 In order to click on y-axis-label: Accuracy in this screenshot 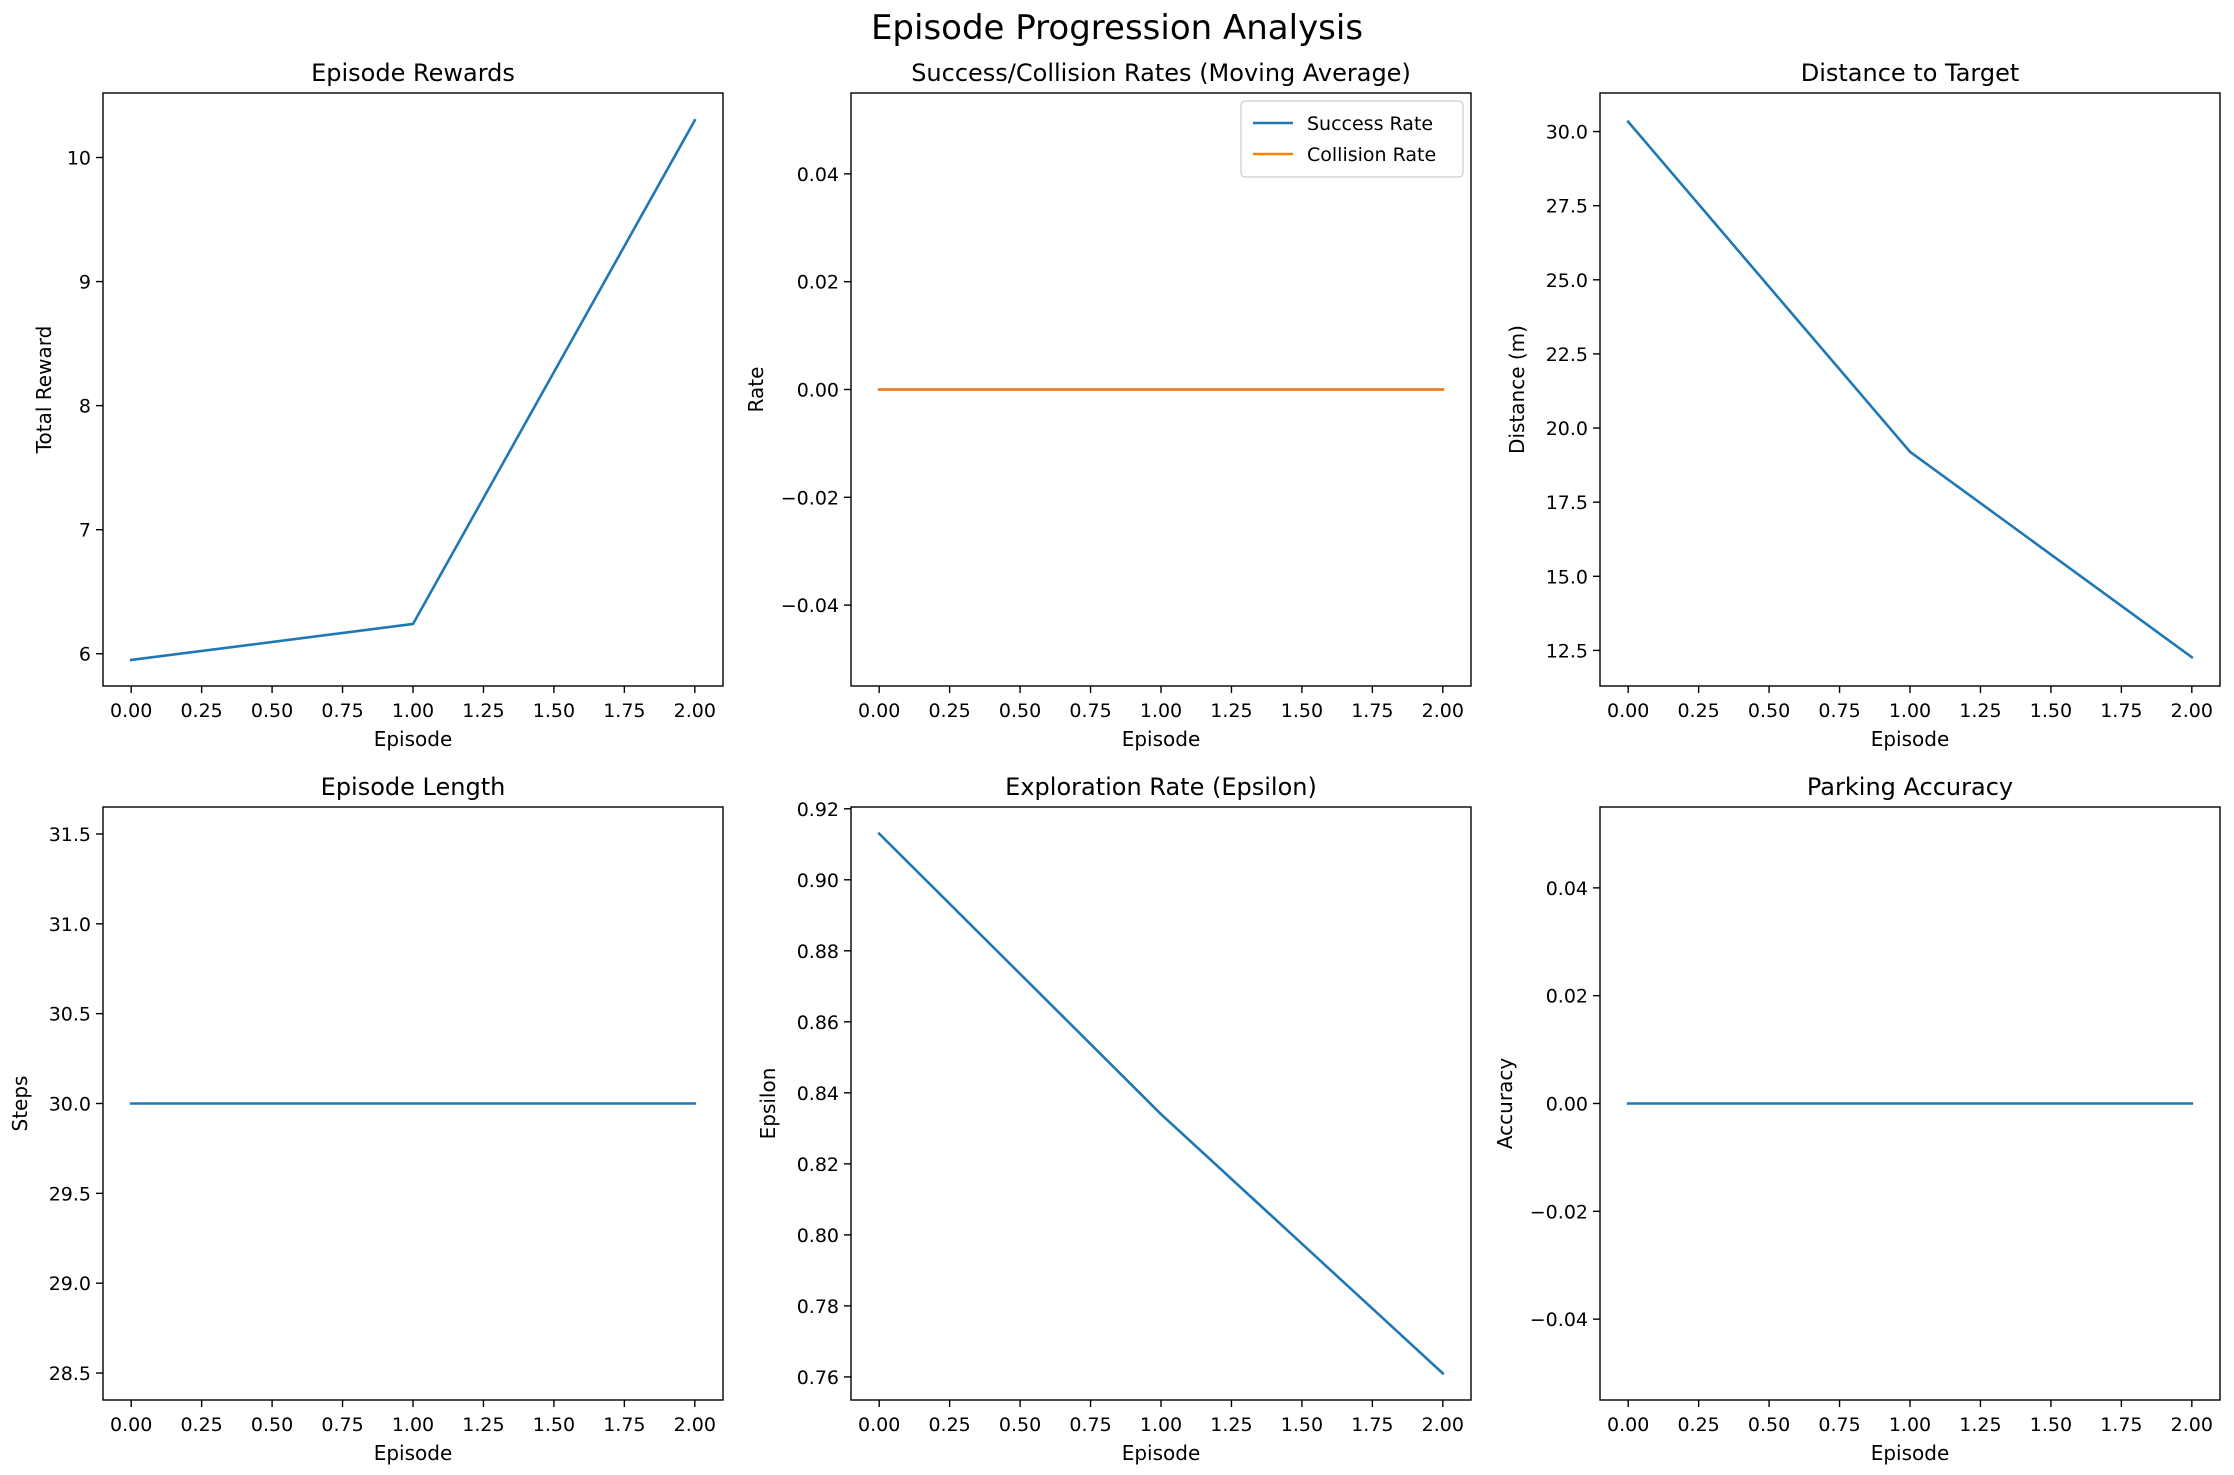, I will do `click(1505, 1103)`.